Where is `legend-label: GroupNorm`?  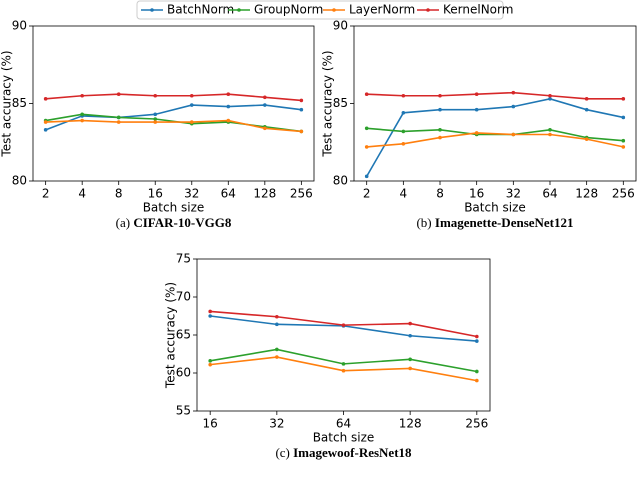 legend-label: GroupNorm is located at coordinates (288, 10).